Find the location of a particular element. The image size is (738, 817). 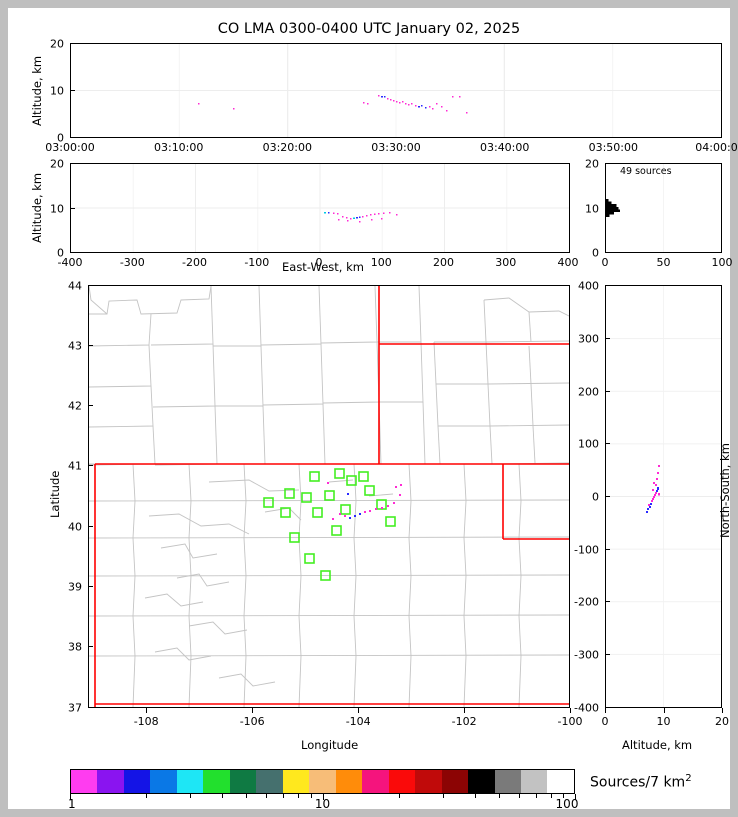

tick-ns-200: 200 is located at coordinates (588, 392).